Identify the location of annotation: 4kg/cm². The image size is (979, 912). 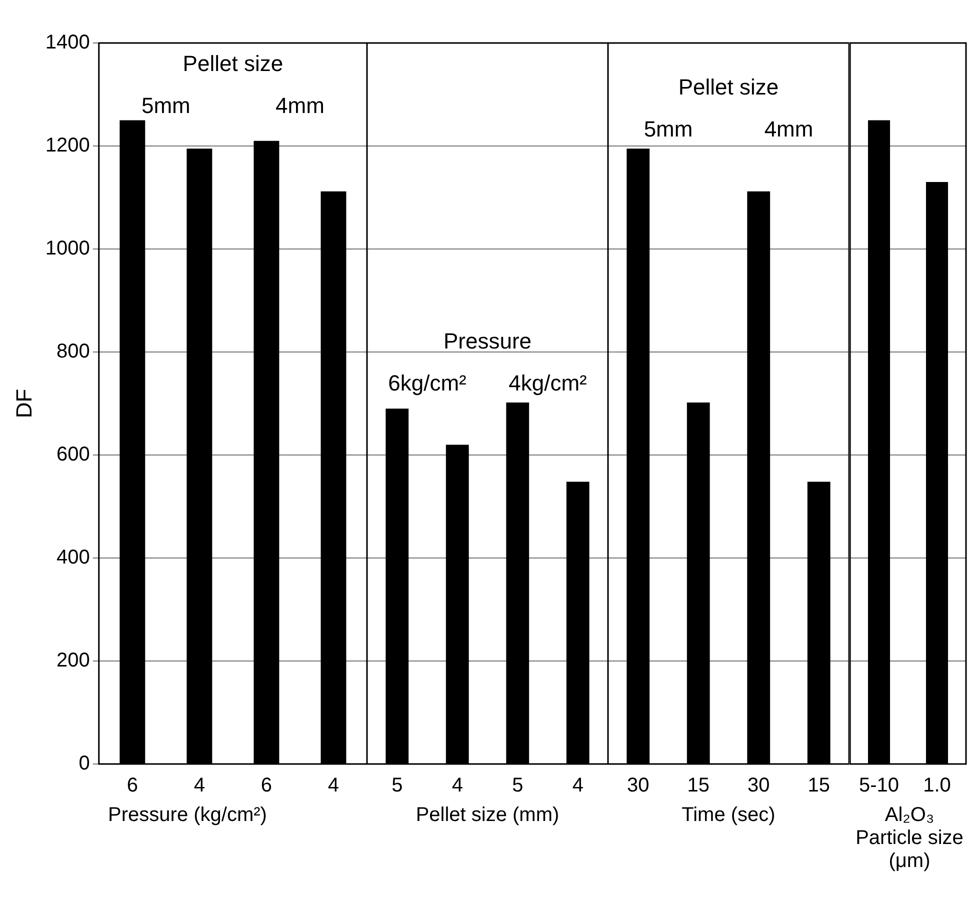
(547, 383).